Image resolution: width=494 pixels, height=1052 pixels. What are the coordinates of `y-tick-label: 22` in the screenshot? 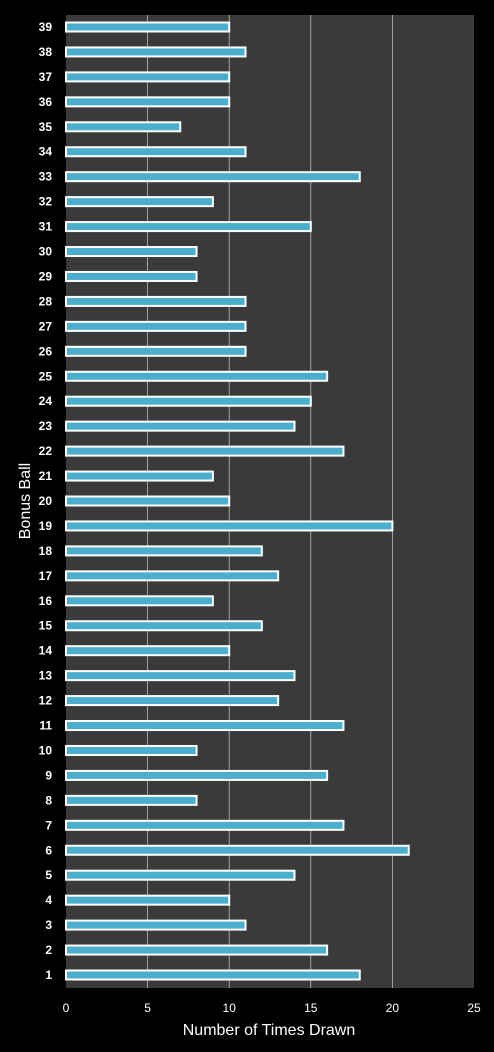 It's located at (46, 451).